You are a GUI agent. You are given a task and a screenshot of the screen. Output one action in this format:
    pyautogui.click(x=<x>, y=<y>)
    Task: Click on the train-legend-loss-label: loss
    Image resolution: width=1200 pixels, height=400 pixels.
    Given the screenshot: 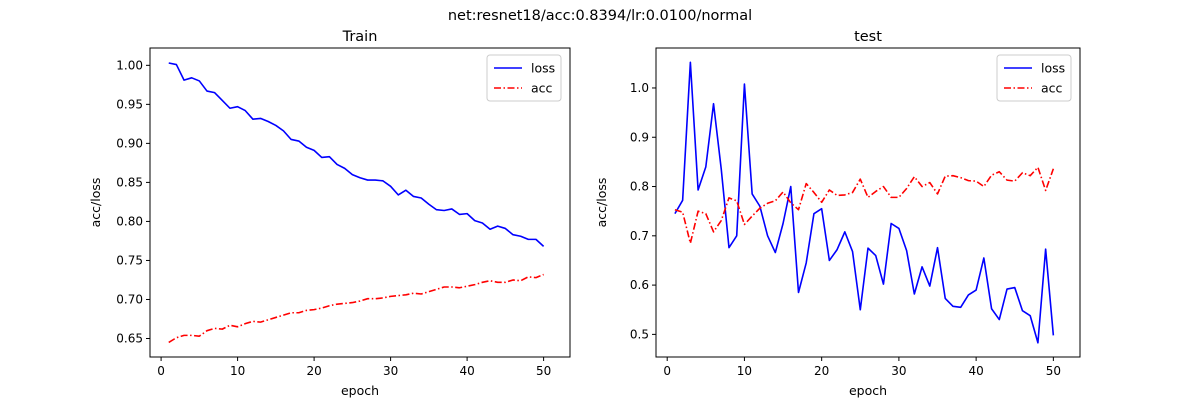 What is the action you would take?
    pyautogui.click(x=543, y=68)
    